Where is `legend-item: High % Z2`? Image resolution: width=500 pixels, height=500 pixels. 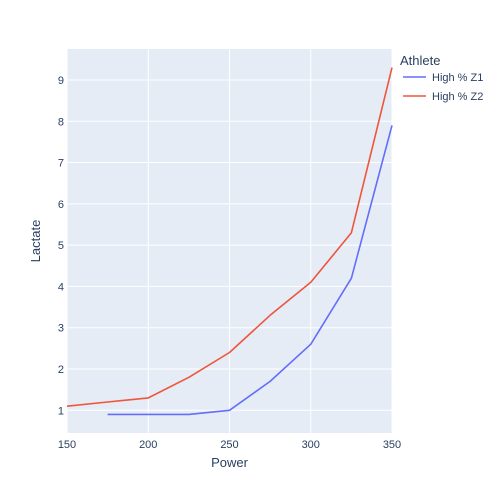
legend-item: High % Z2 is located at coordinates (443, 97).